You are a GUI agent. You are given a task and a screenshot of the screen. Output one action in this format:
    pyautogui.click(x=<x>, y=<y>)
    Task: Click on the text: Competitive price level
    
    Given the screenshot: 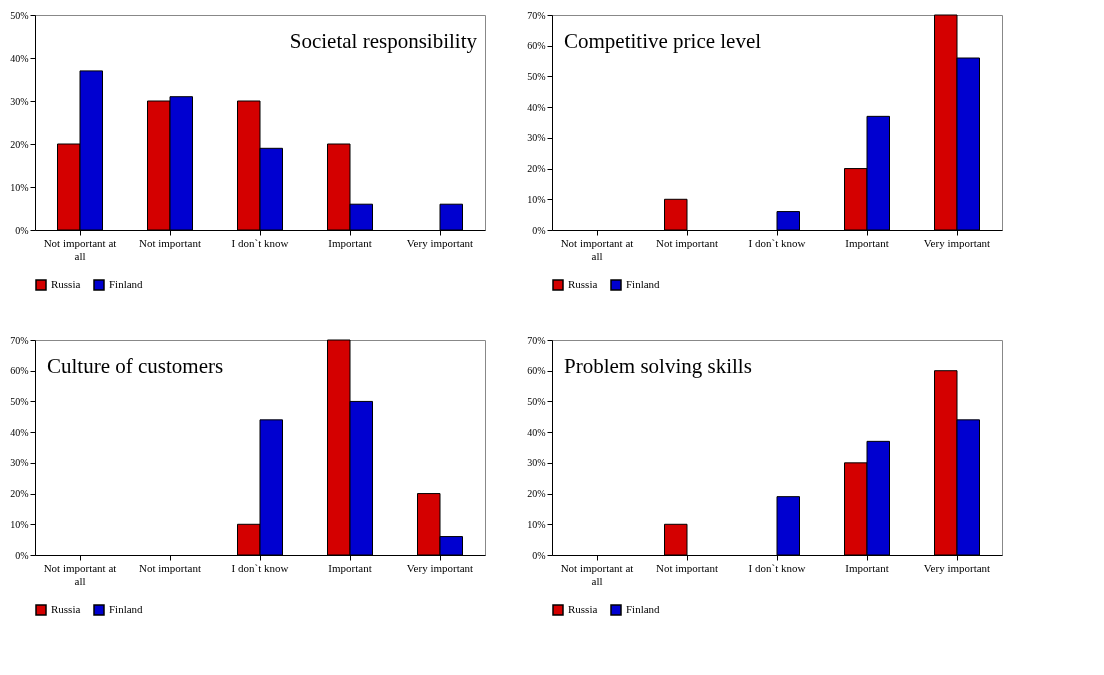 What is the action you would take?
    pyautogui.click(x=663, y=41)
    